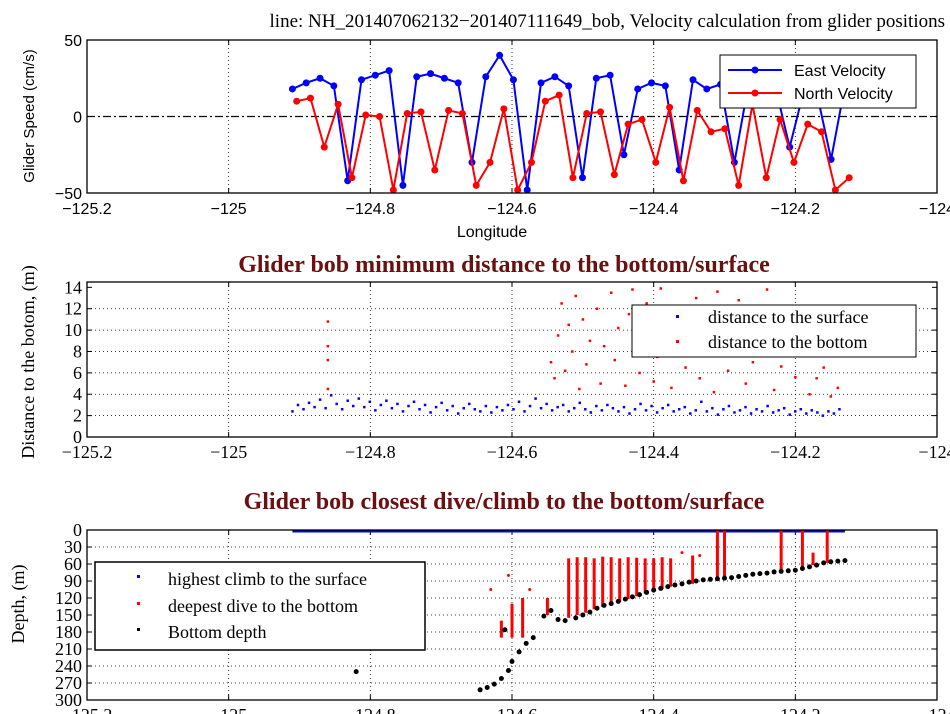  I want to click on velocity-ylabel: Glider Speed (cm/s), so click(29, 115).